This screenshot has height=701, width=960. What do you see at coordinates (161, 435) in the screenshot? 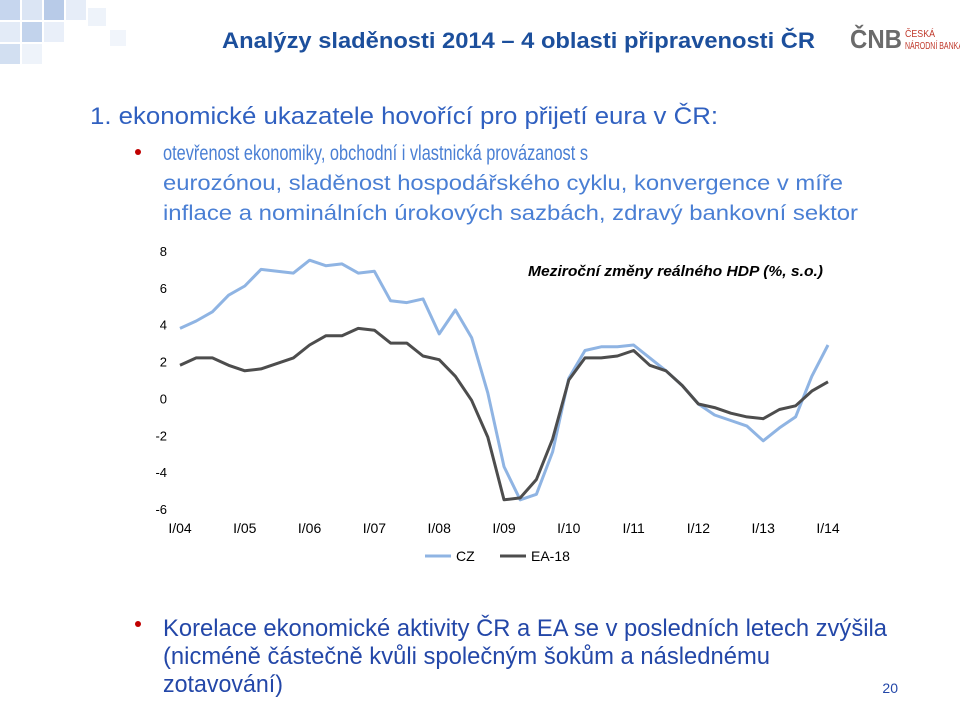
I see `y-tick-label: -2` at bounding box center [161, 435].